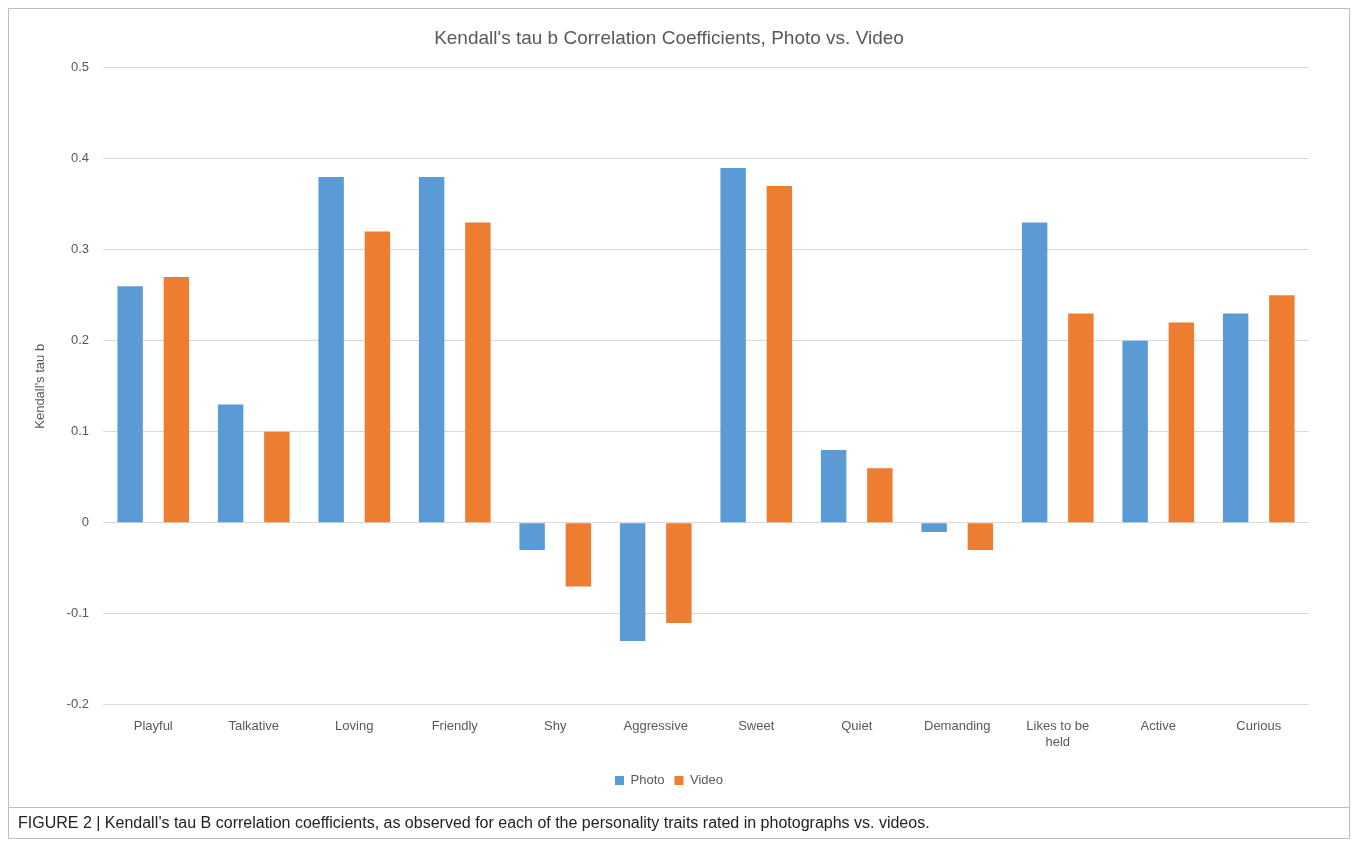  Describe the element at coordinates (669, 37) in the screenshot. I see `chart-title: Kendall's tau b Correlation Coefficients, Photo vs. Video` at that location.